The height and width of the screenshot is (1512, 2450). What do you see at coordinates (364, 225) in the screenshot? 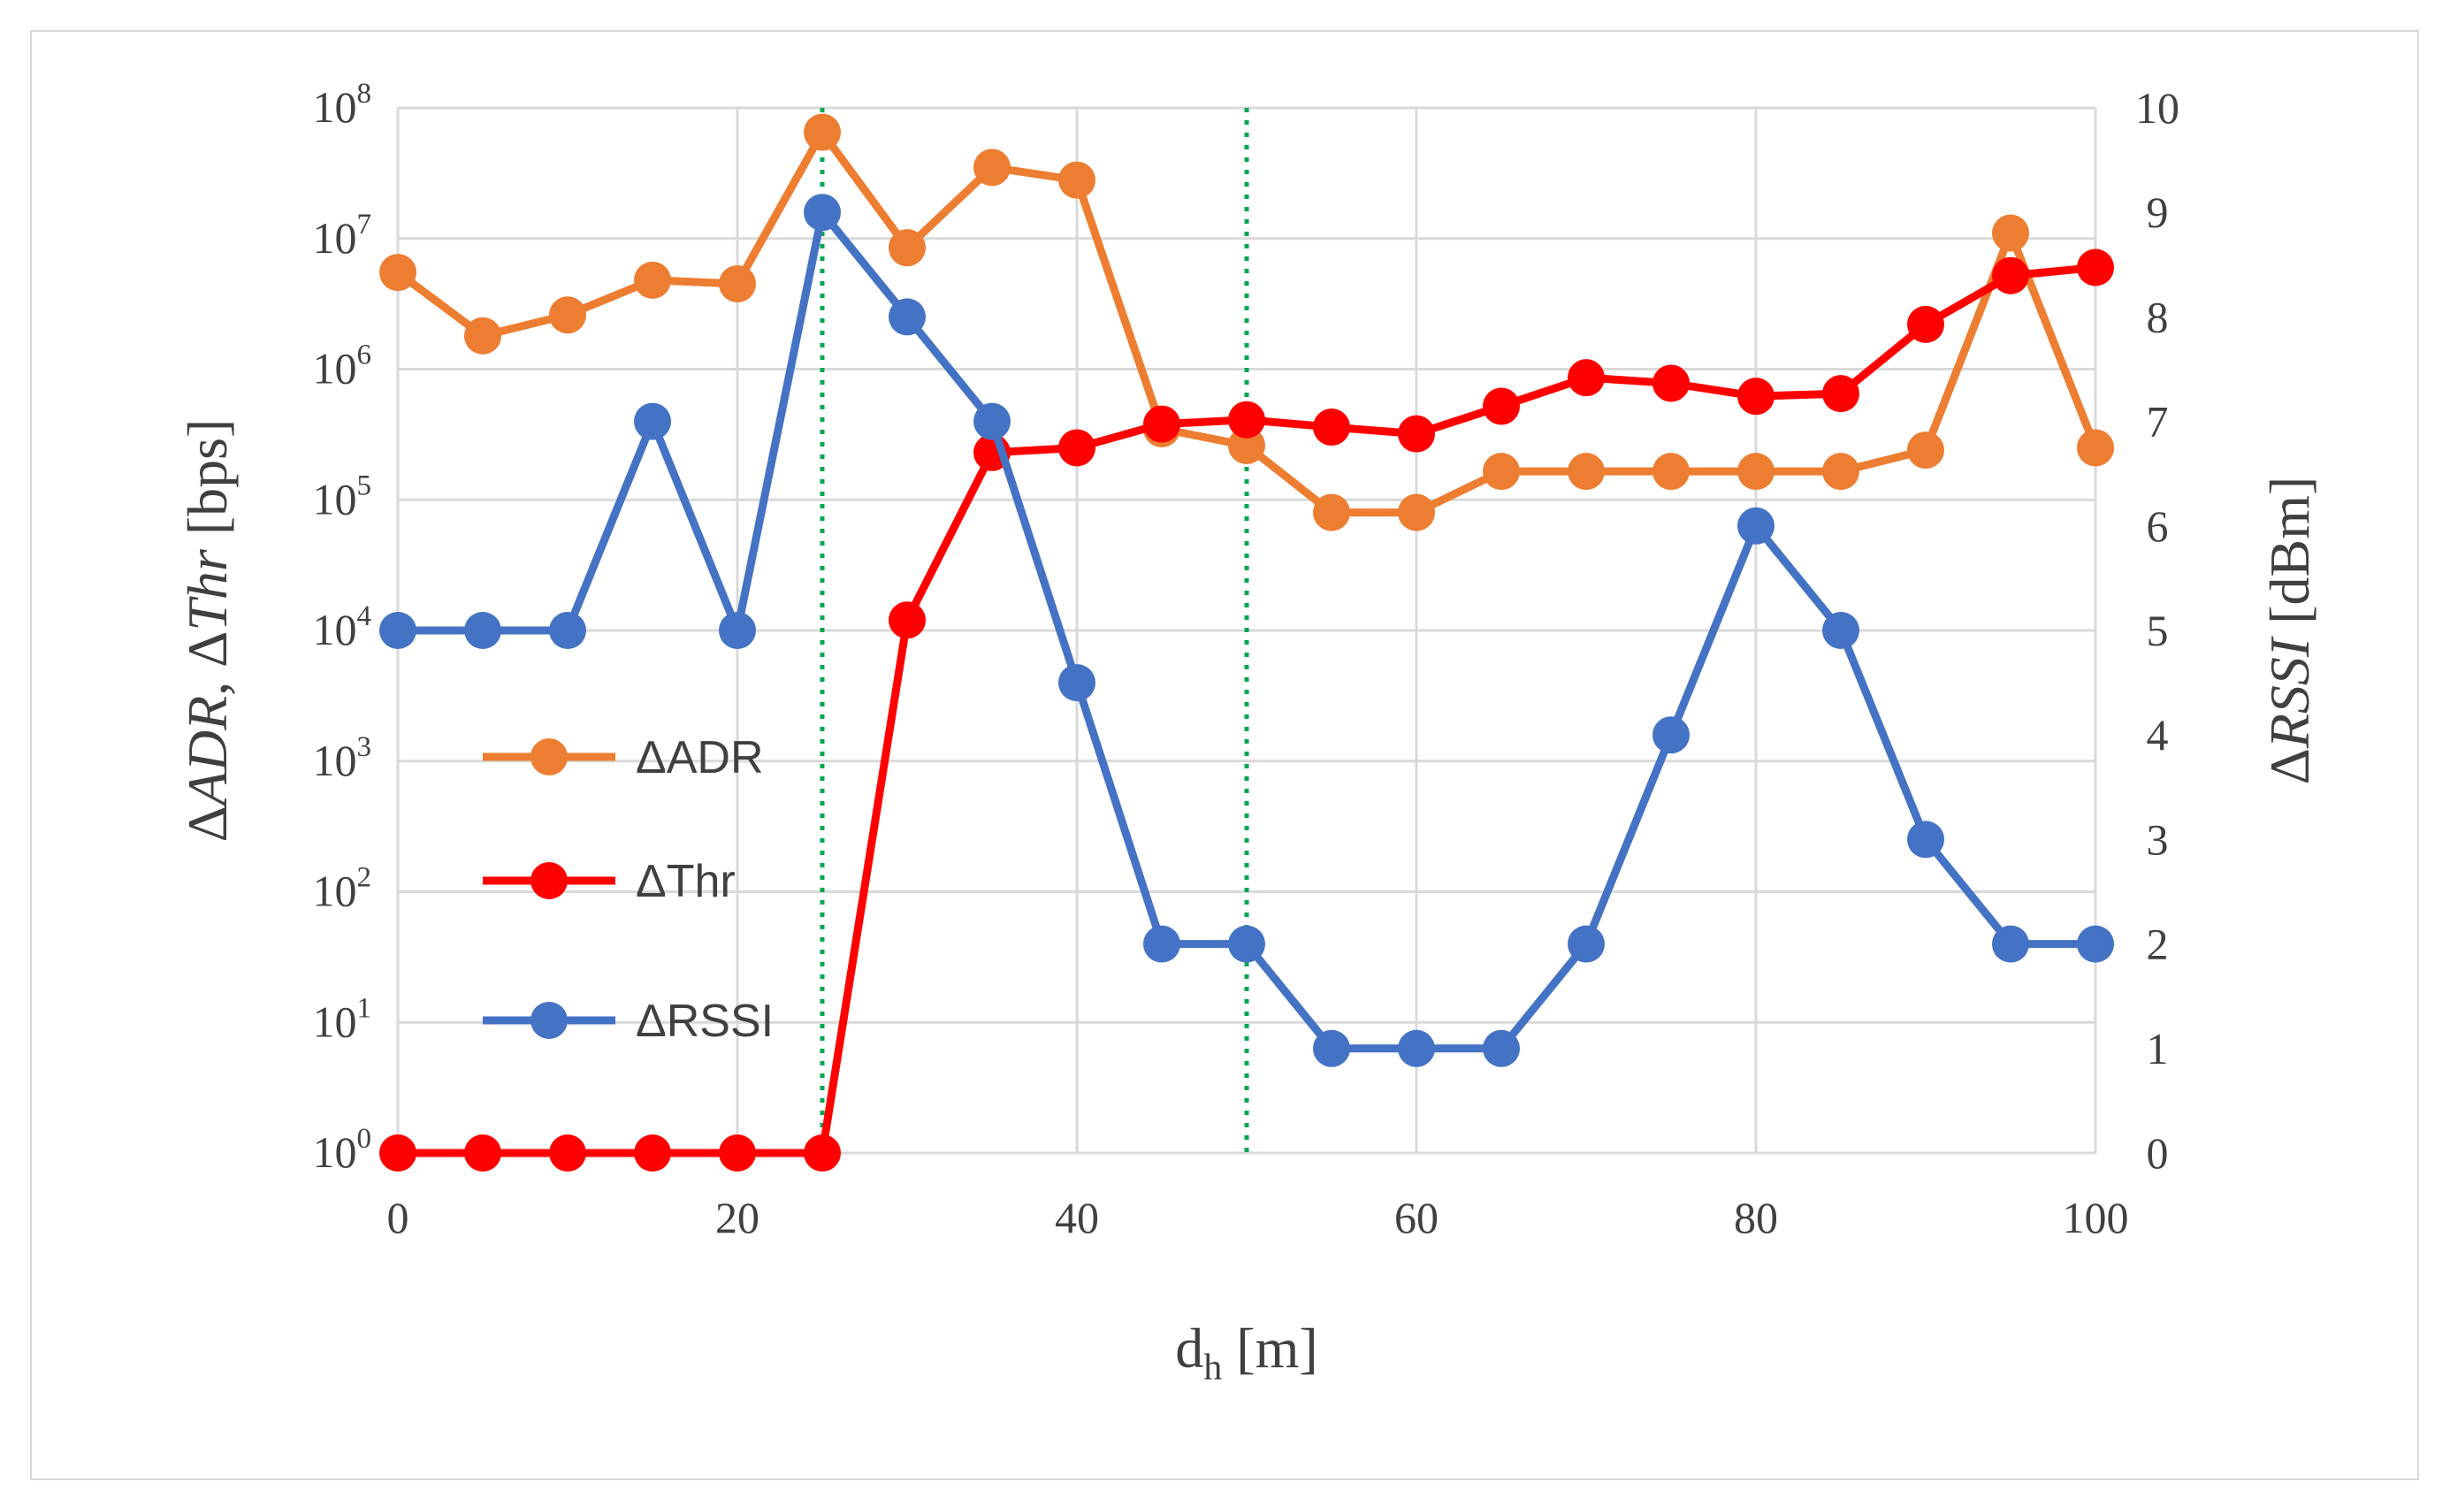
I see `tick-exponent: 7` at bounding box center [364, 225].